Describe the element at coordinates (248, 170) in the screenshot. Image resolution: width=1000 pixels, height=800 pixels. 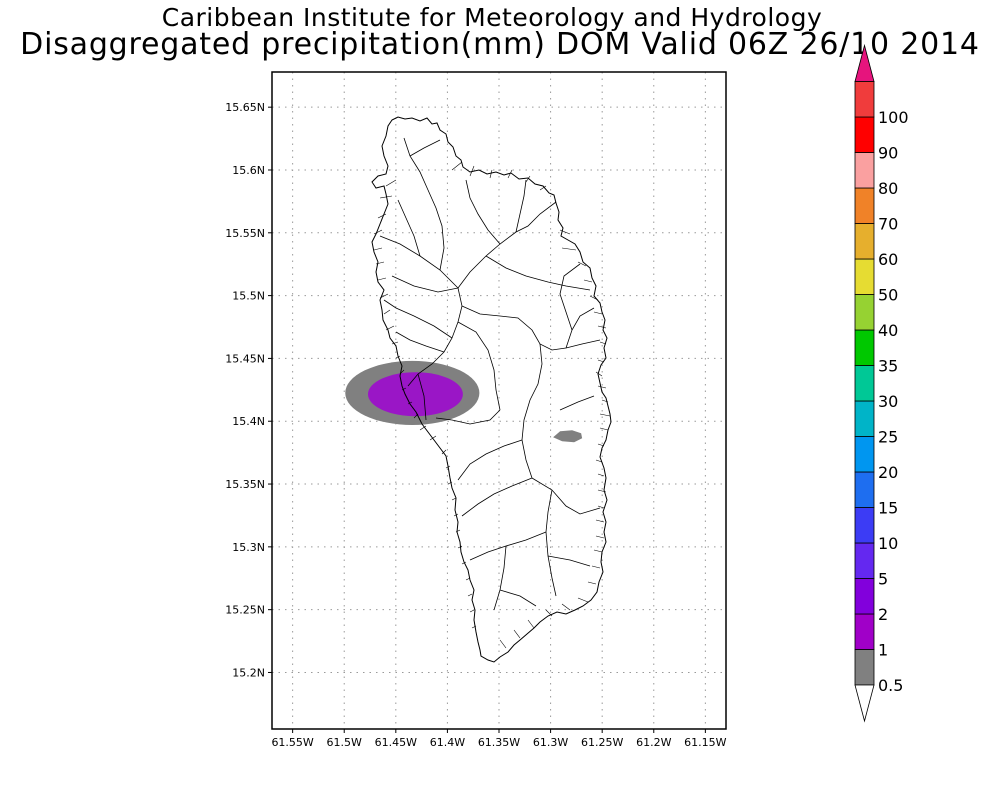
I see `y-tick-label: 15.6N` at that location.